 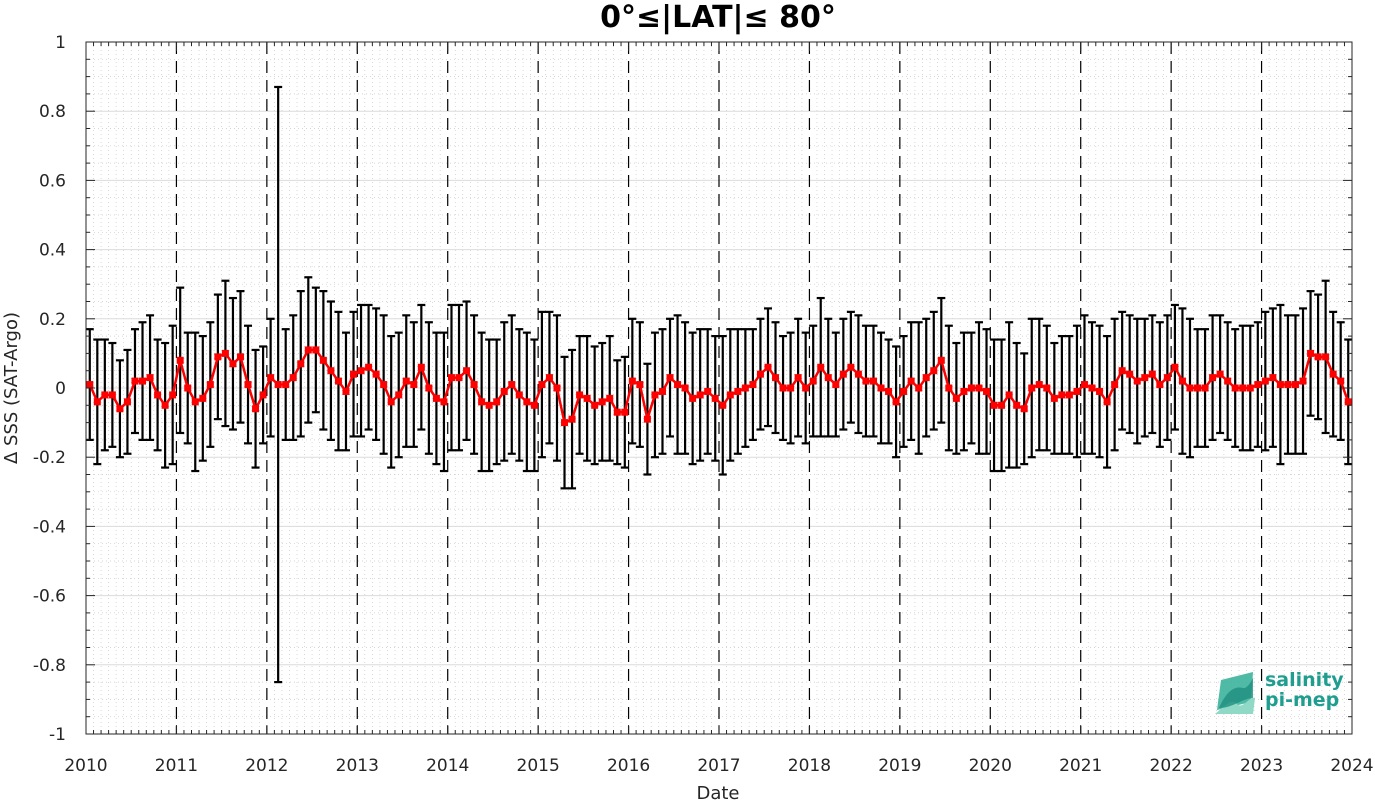 What do you see at coordinates (447, 766) in the screenshot?
I see `x-tick-label: 2014` at bounding box center [447, 766].